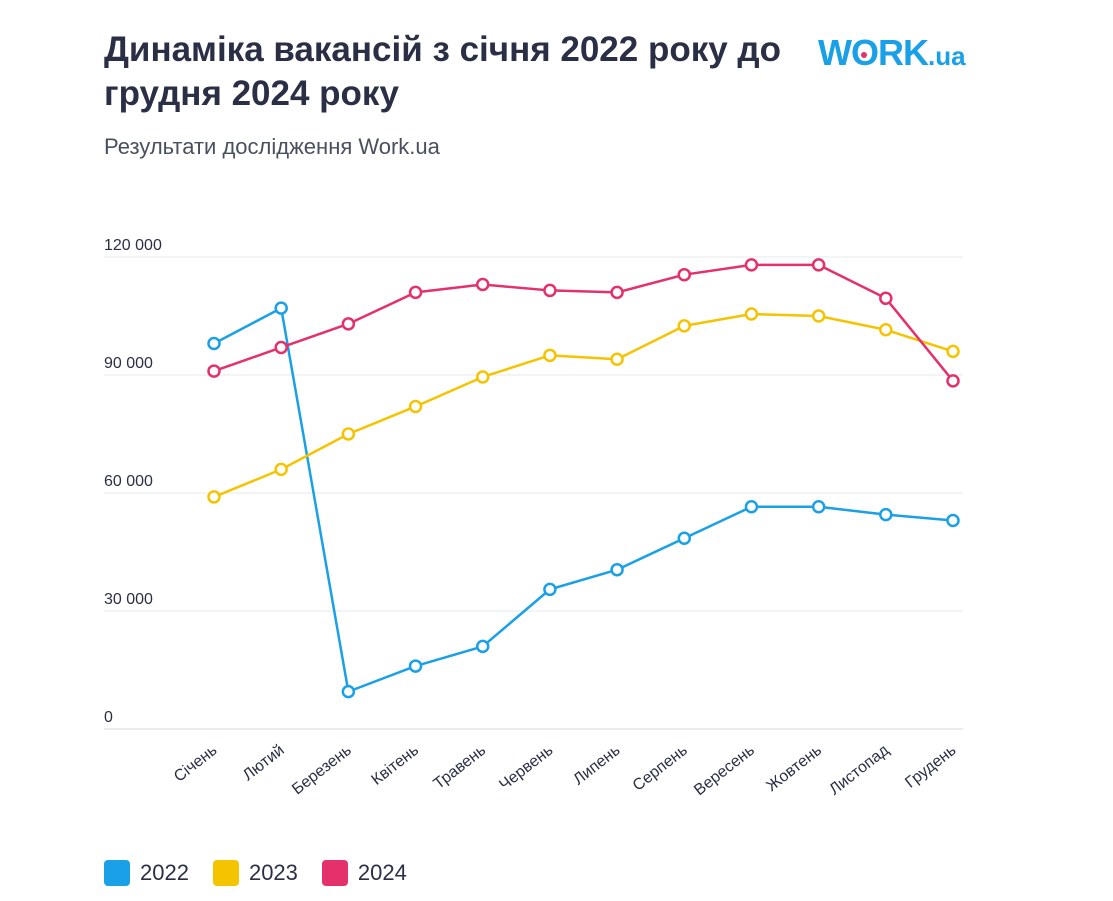  I want to click on work-ua-logo: WORK.ua, so click(892, 53).